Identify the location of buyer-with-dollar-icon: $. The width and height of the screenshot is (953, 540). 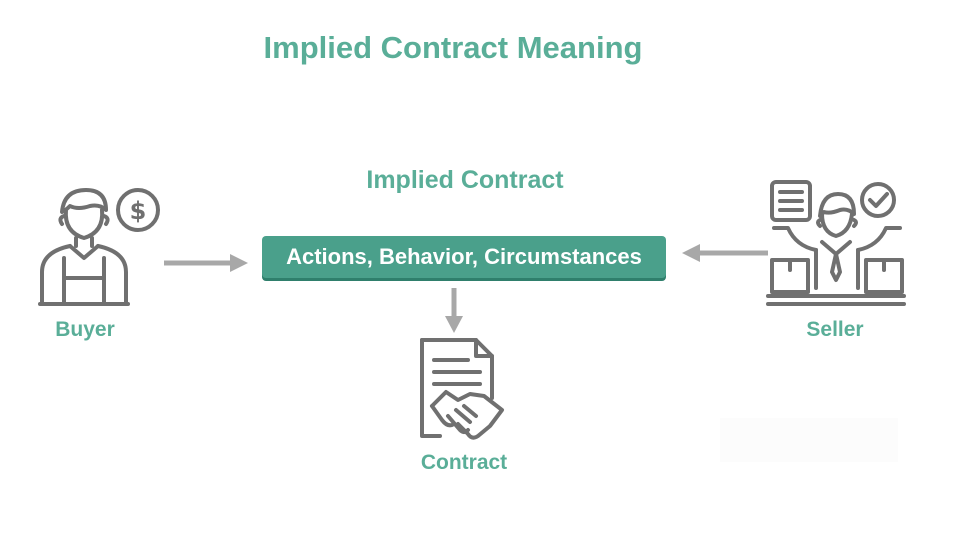
(99, 247).